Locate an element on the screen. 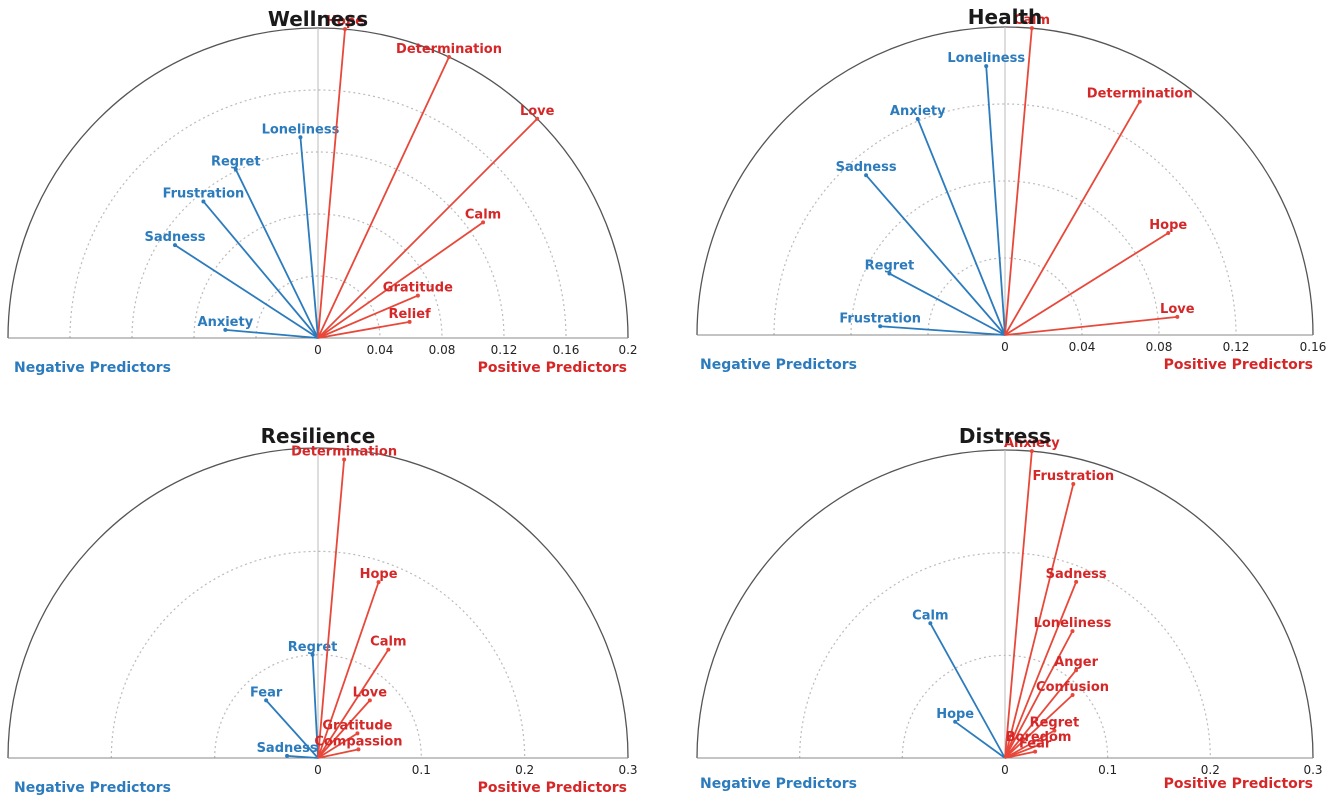 Image resolution: width=1337 pixels, height=796 pixels. positive-spoke-loneliness is located at coordinates (1039, 694).